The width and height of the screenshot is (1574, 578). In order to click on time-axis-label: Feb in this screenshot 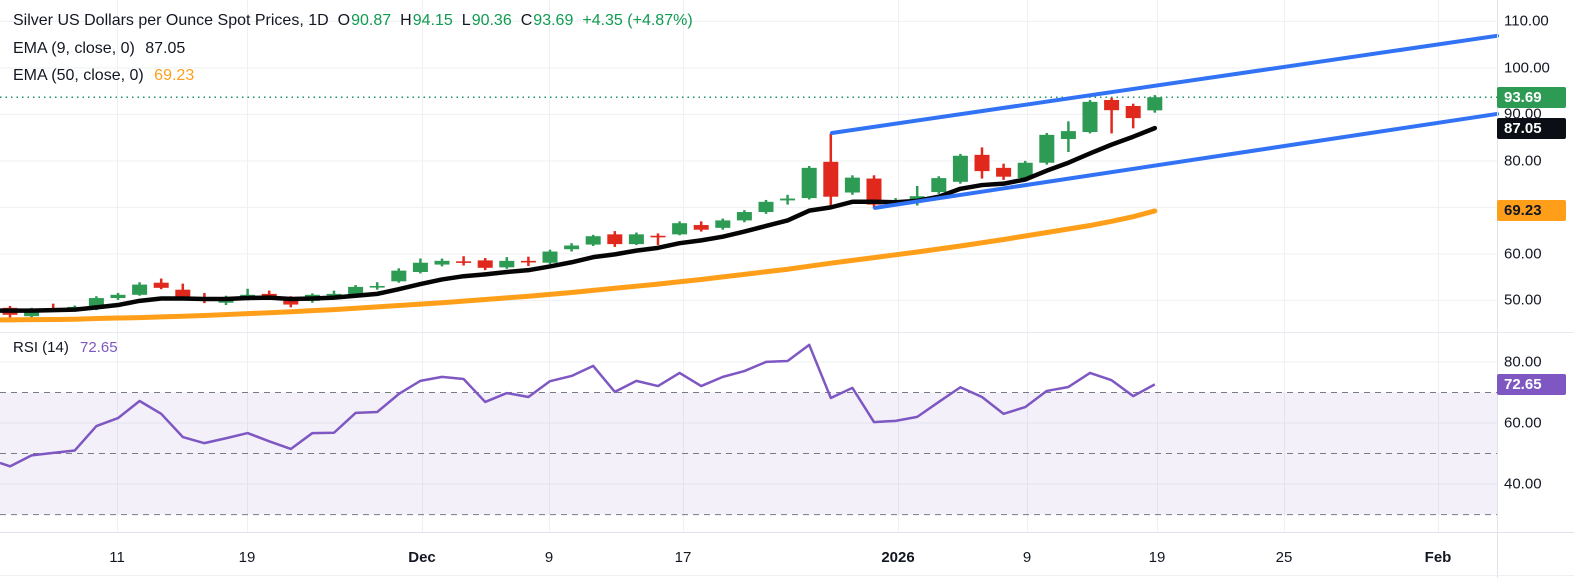, I will do `click(1438, 557)`.